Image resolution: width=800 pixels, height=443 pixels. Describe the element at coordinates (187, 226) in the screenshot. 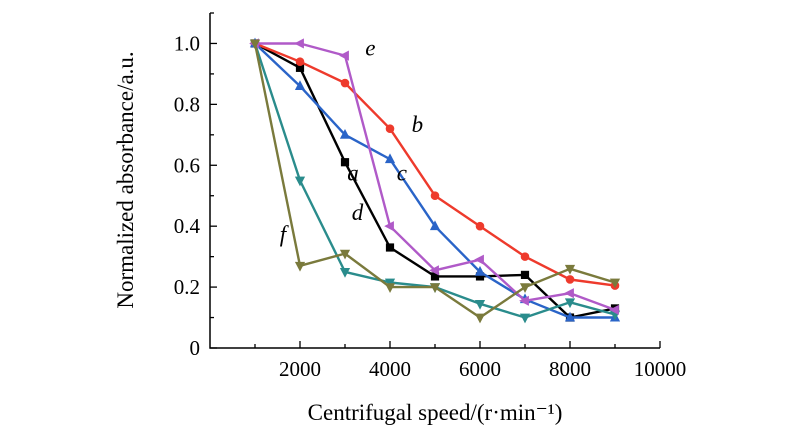

I see `y-tick-label: 0.4` at that location.